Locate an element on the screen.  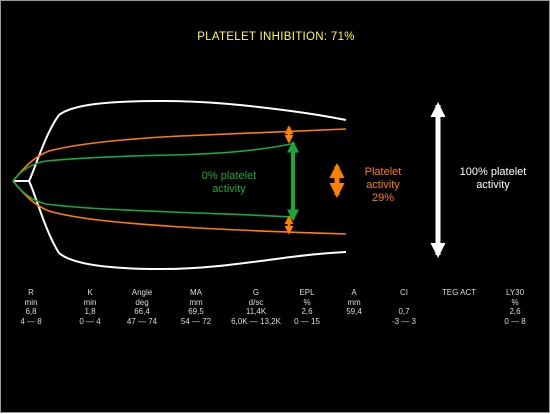
param-value: 66,4 is located at coordinates (142, 311).